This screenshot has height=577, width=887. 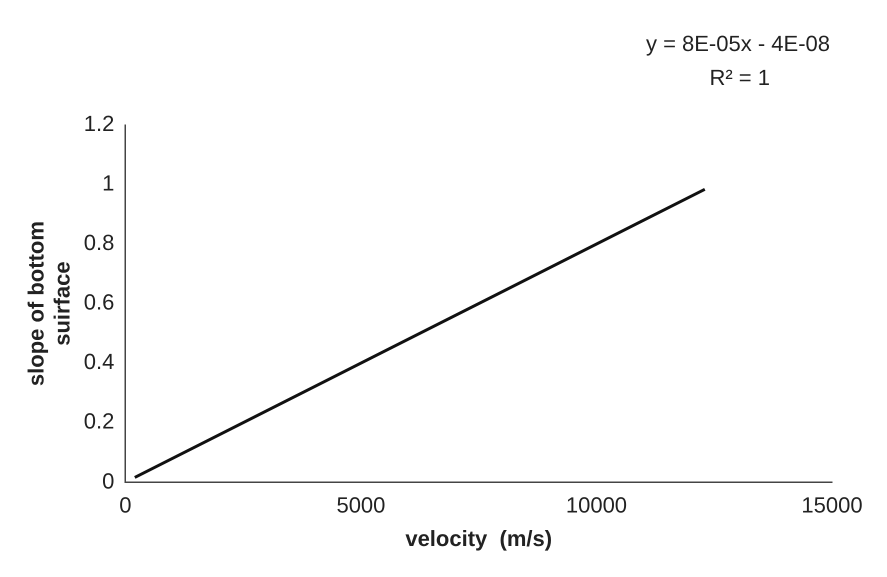 I want to click on y-tick-label: 1, so click(x=108, y=183).